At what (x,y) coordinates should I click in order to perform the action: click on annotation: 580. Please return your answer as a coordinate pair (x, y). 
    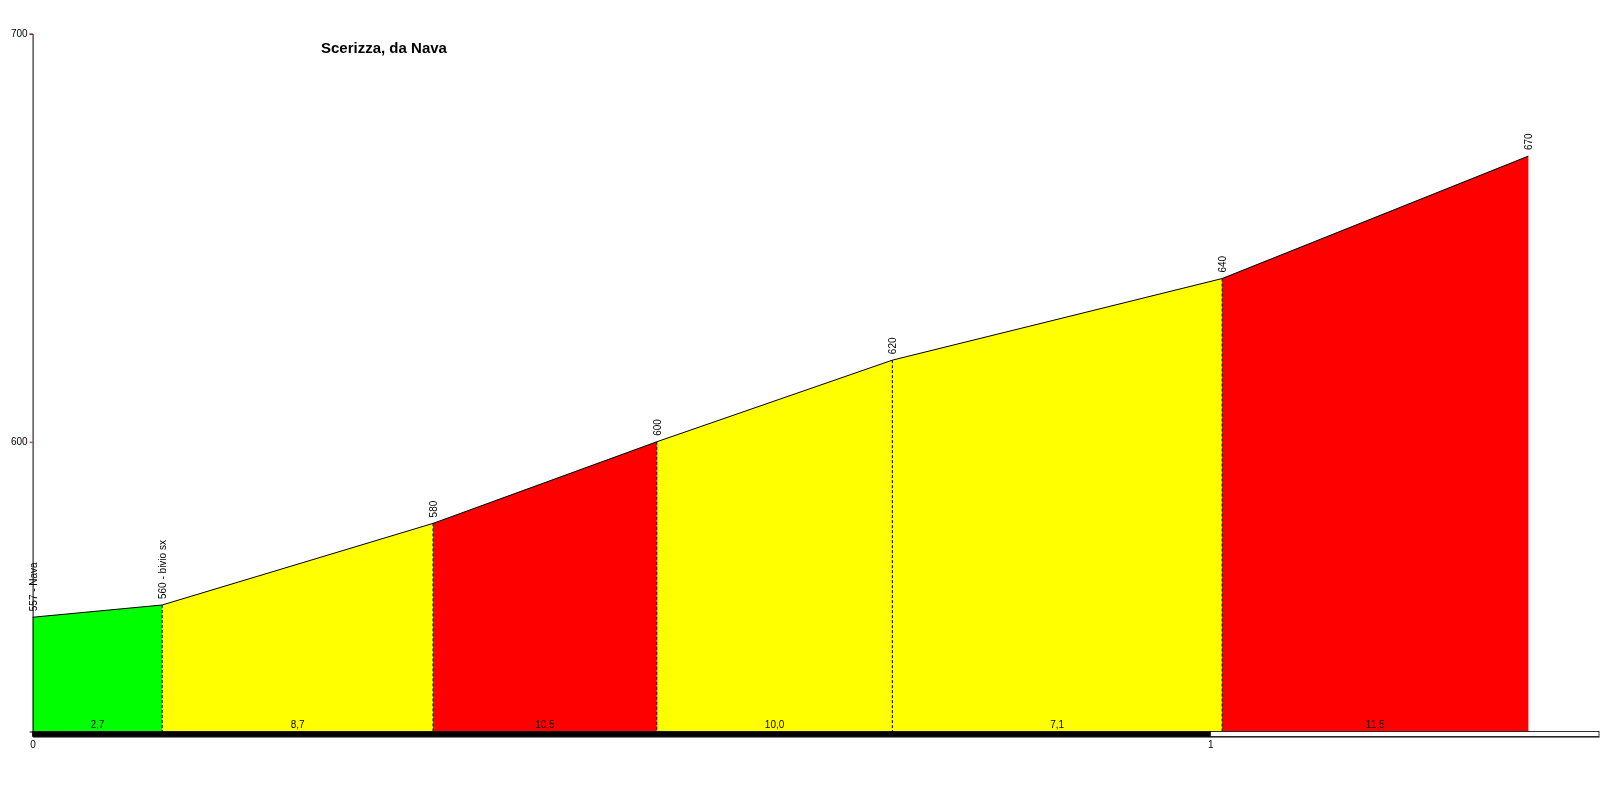
    Looking at the image, I should click on (434, 509).